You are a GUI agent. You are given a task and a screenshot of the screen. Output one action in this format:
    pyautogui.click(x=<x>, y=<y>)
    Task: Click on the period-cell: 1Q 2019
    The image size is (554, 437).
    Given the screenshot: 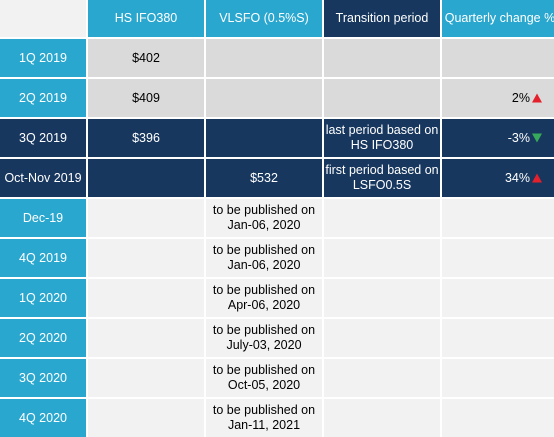 What is the action you would take?
    pyautogui.click(x=43, y=58)
    